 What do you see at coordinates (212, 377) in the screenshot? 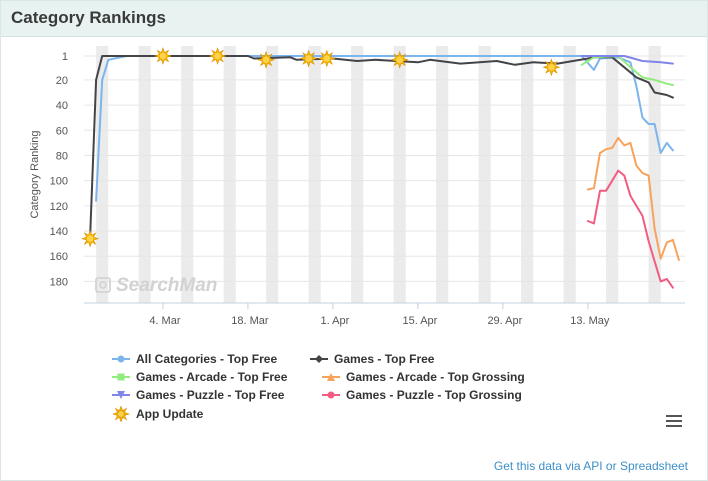
I see `legend-label: Games - Arcade - Top Free` at bounding box center [212, 377].